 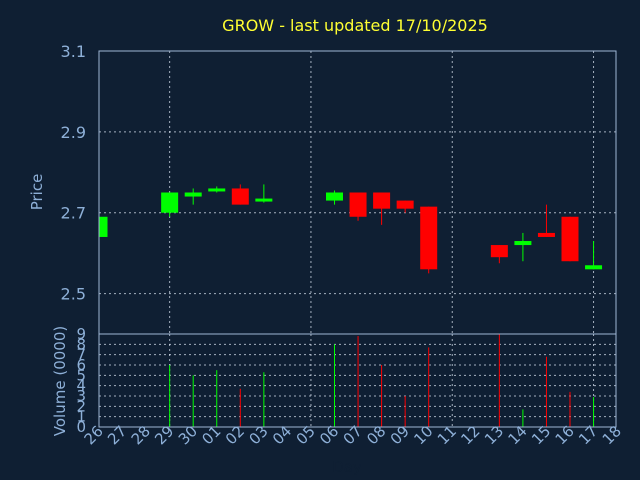 I want to click on volume-tick-label: 0, so click(x=81, y=427).